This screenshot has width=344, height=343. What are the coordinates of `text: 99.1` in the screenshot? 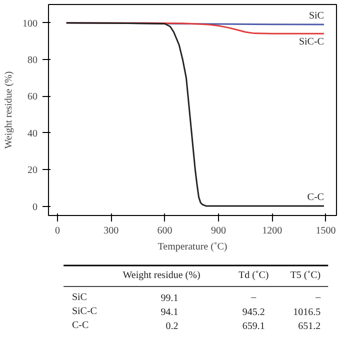 It's located at (169, 298).